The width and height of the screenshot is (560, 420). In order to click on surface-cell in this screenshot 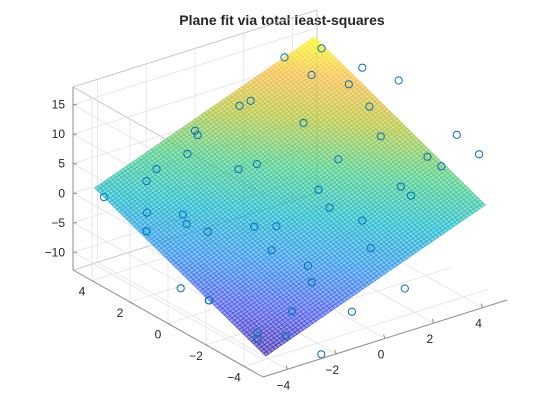, I will do `click(314, 39)`.